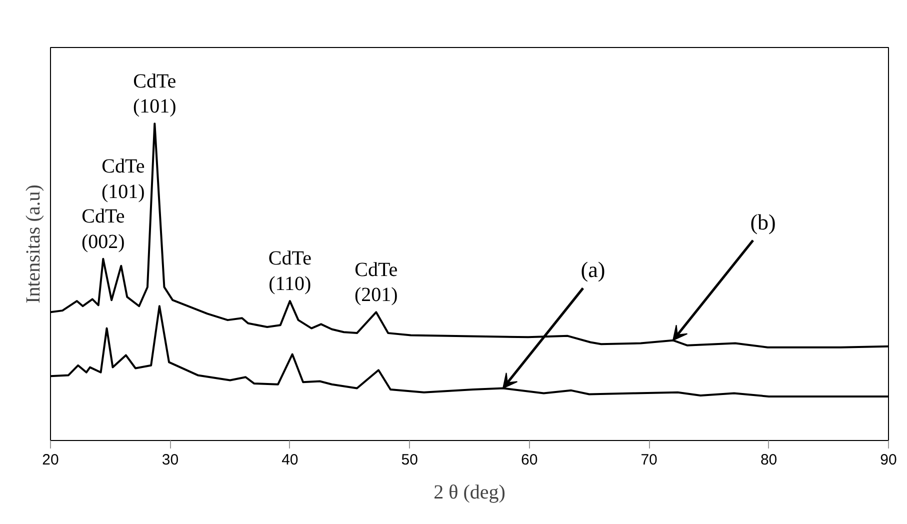 The height and width of the screenshot is (524, 907). What do you see at coordinates (33, 244) in the screenshot?
I see `y-axis-title: Intensitas (a.u)` at bounding box center [33, 244].